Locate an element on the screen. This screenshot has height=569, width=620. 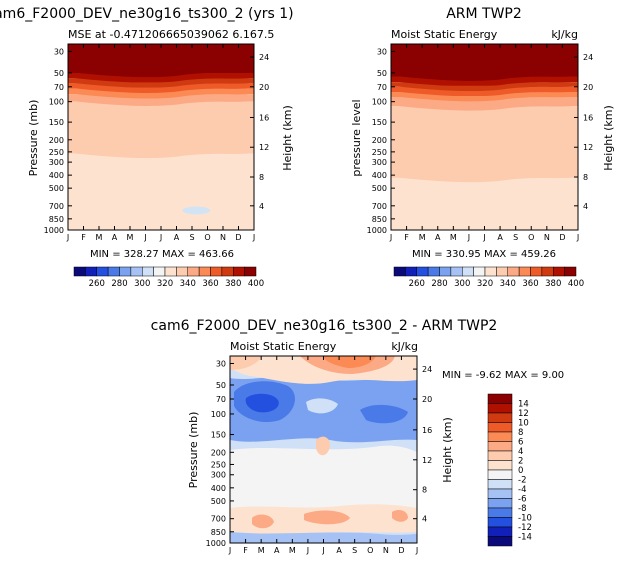
colorbar-label: 8 is located at coordinates (520, 433).